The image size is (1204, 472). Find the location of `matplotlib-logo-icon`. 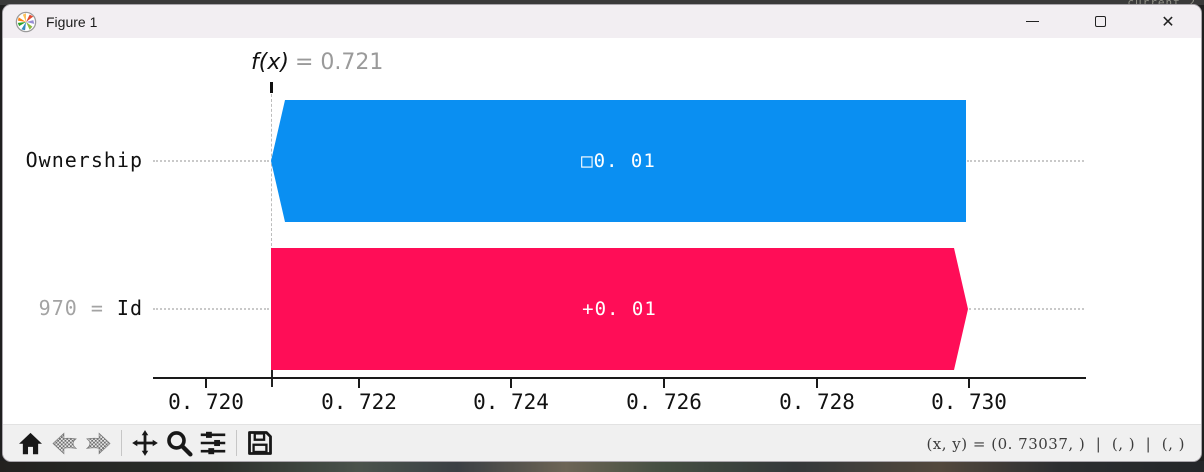

matplotlib-logo-icon is located at coordinates (26, 21).